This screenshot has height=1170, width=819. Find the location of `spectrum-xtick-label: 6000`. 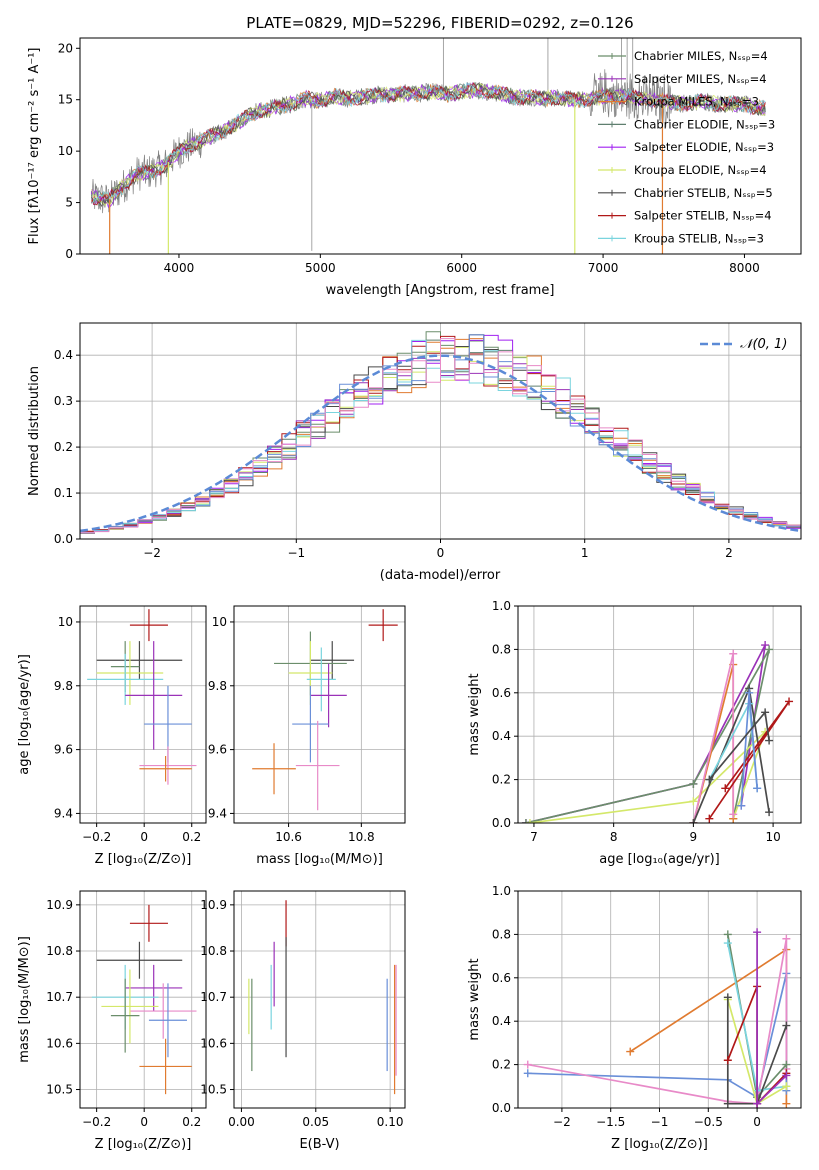

spectrum-xtick-label: 6000 is located at coordinates (461, 268).